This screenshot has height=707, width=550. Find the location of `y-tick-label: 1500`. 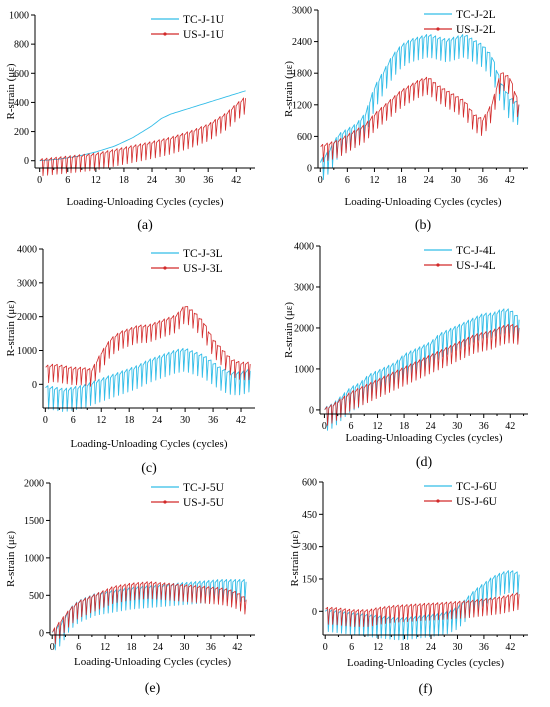

y-tick-label: 1500 is located at coordinates (34, 521).